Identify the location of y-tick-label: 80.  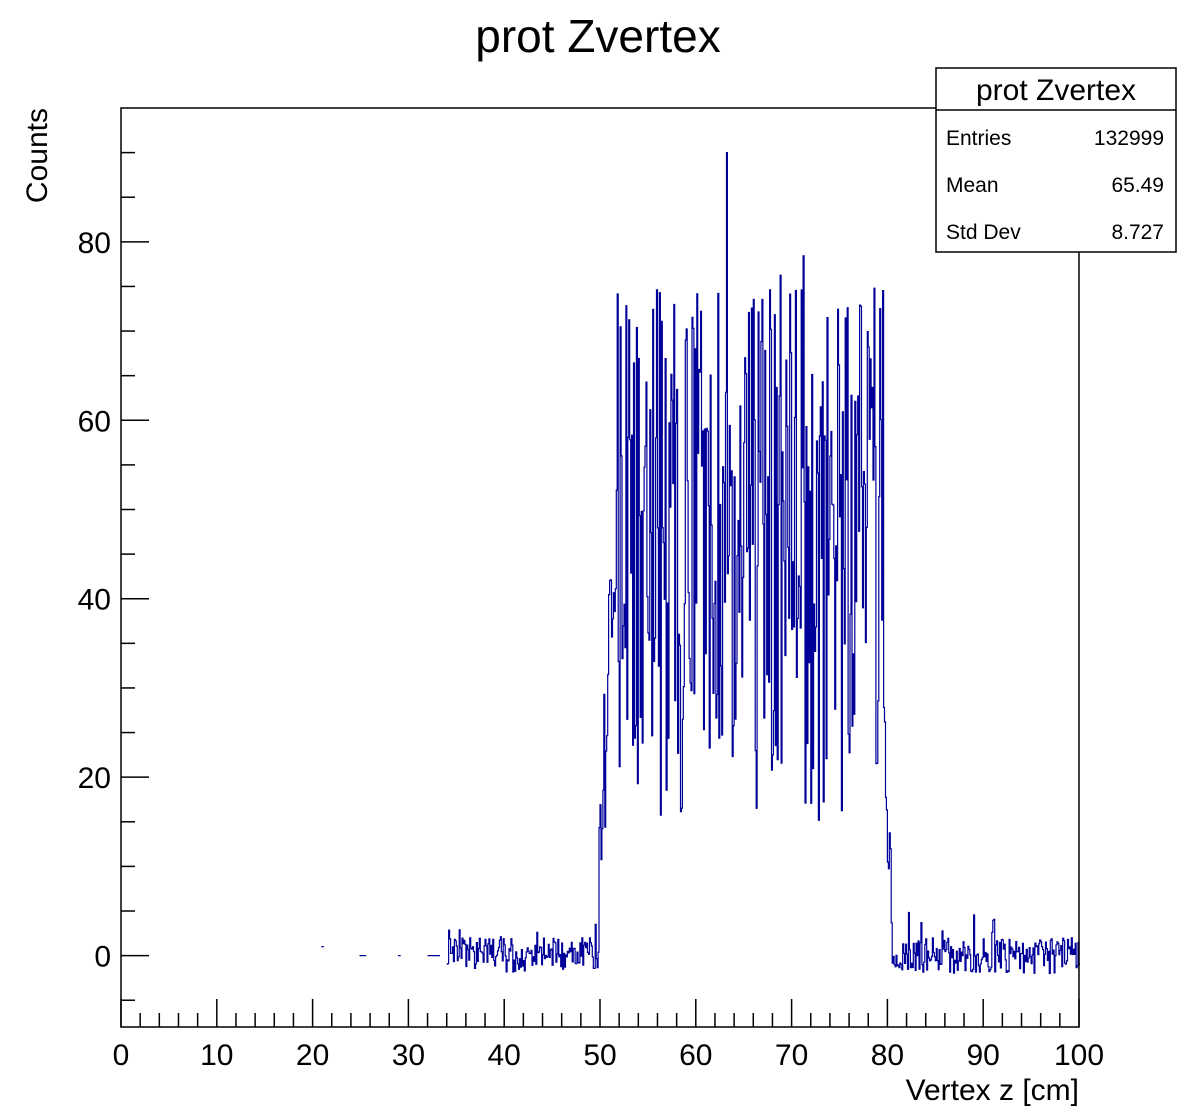
(94, 243).